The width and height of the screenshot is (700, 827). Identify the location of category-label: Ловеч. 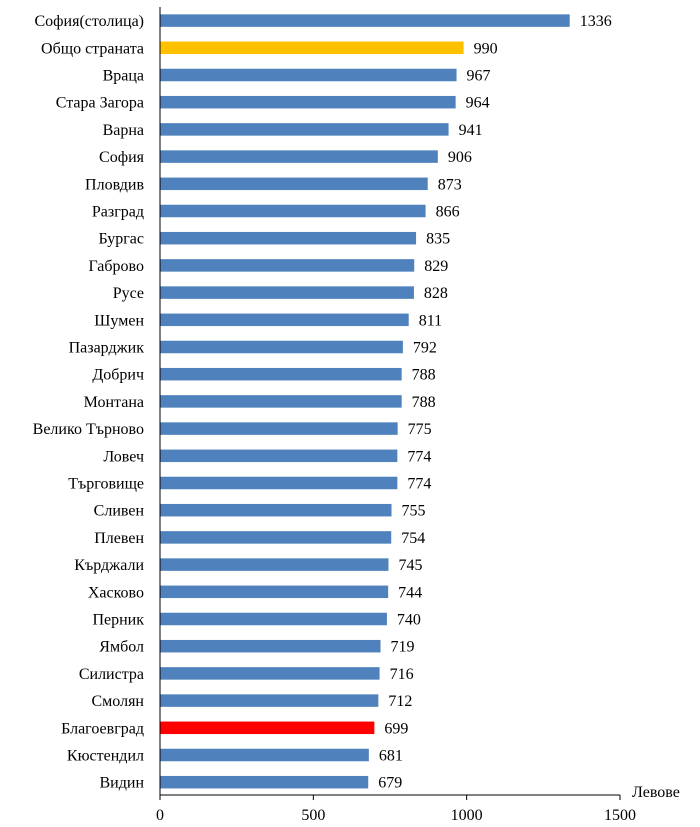
(123, 456).